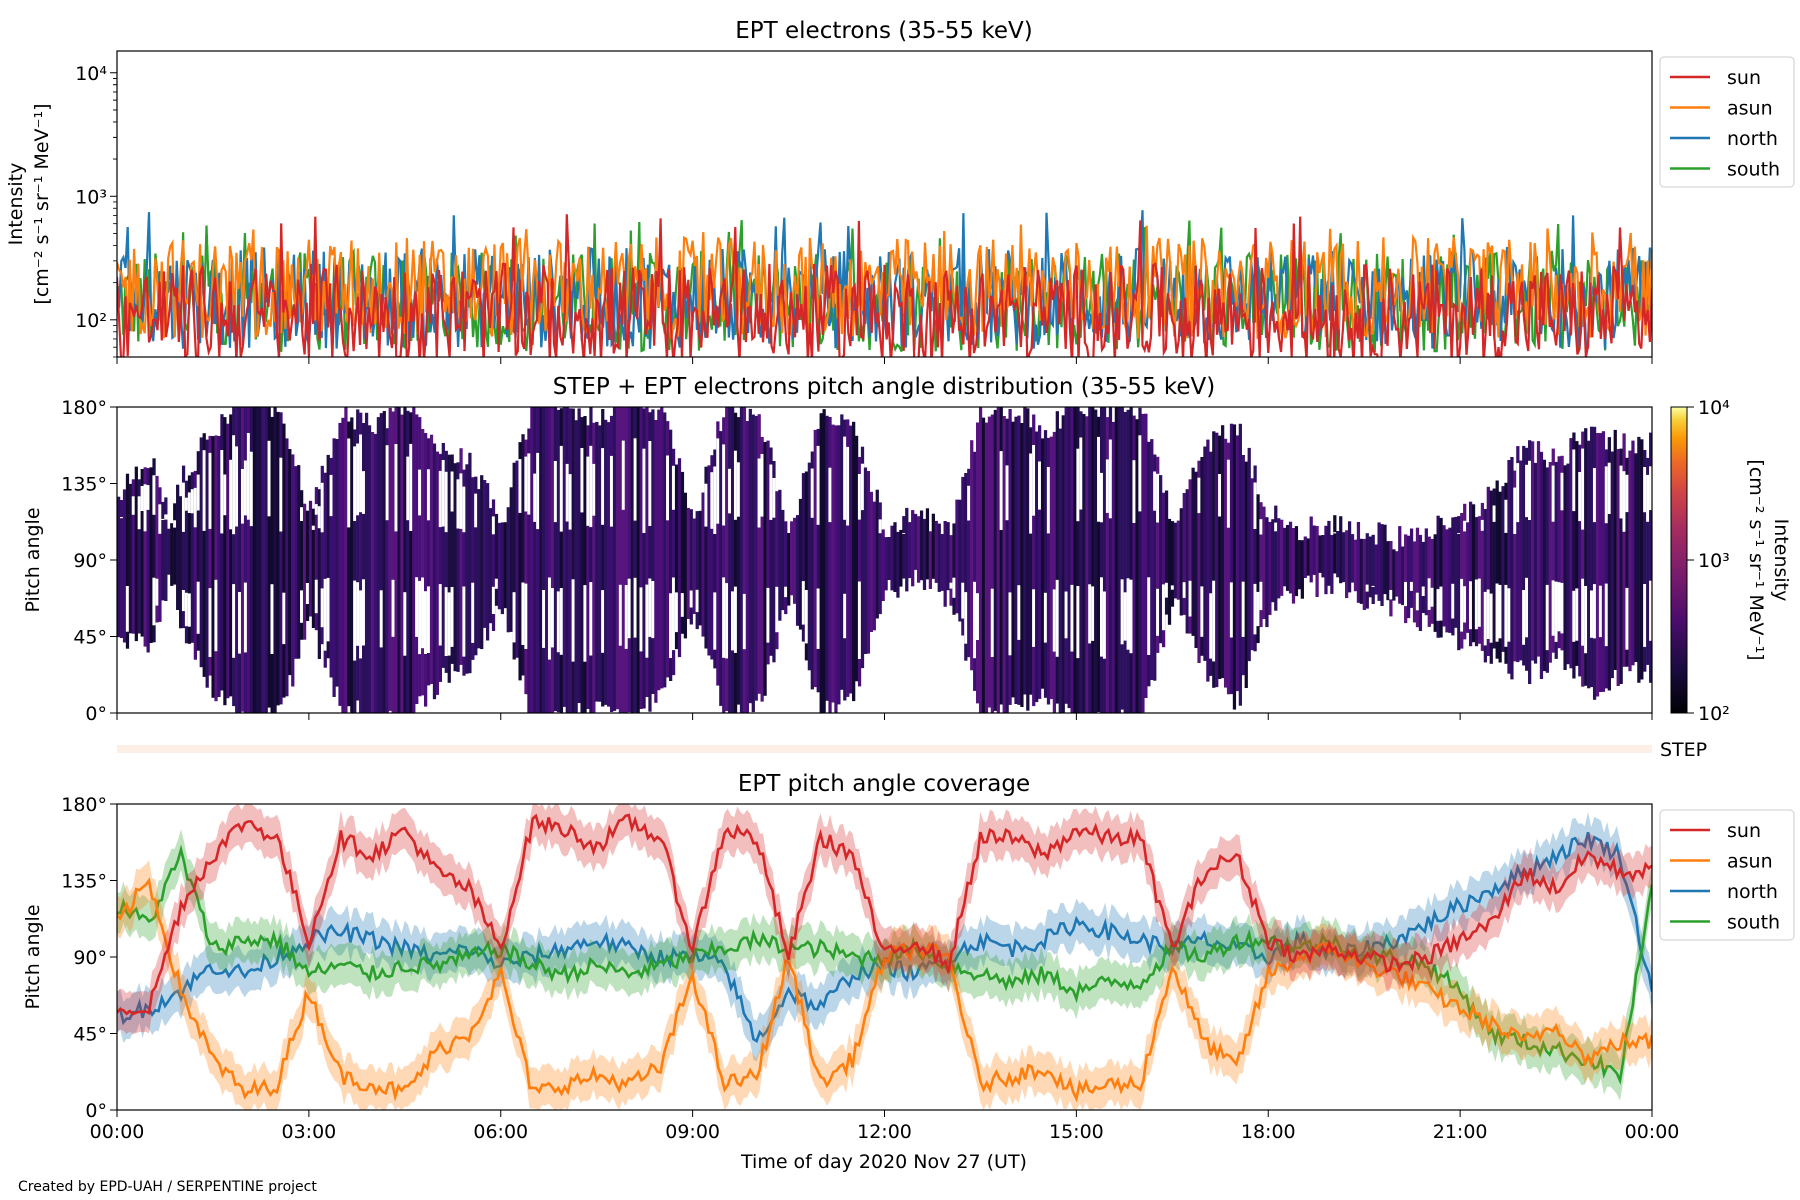 Image resolution: width=1800 pixels, height=1200 pixels. Describe the element at coordinates (117, 1132) in the screenshot. I see `xtick-label: 00:00` at that location.